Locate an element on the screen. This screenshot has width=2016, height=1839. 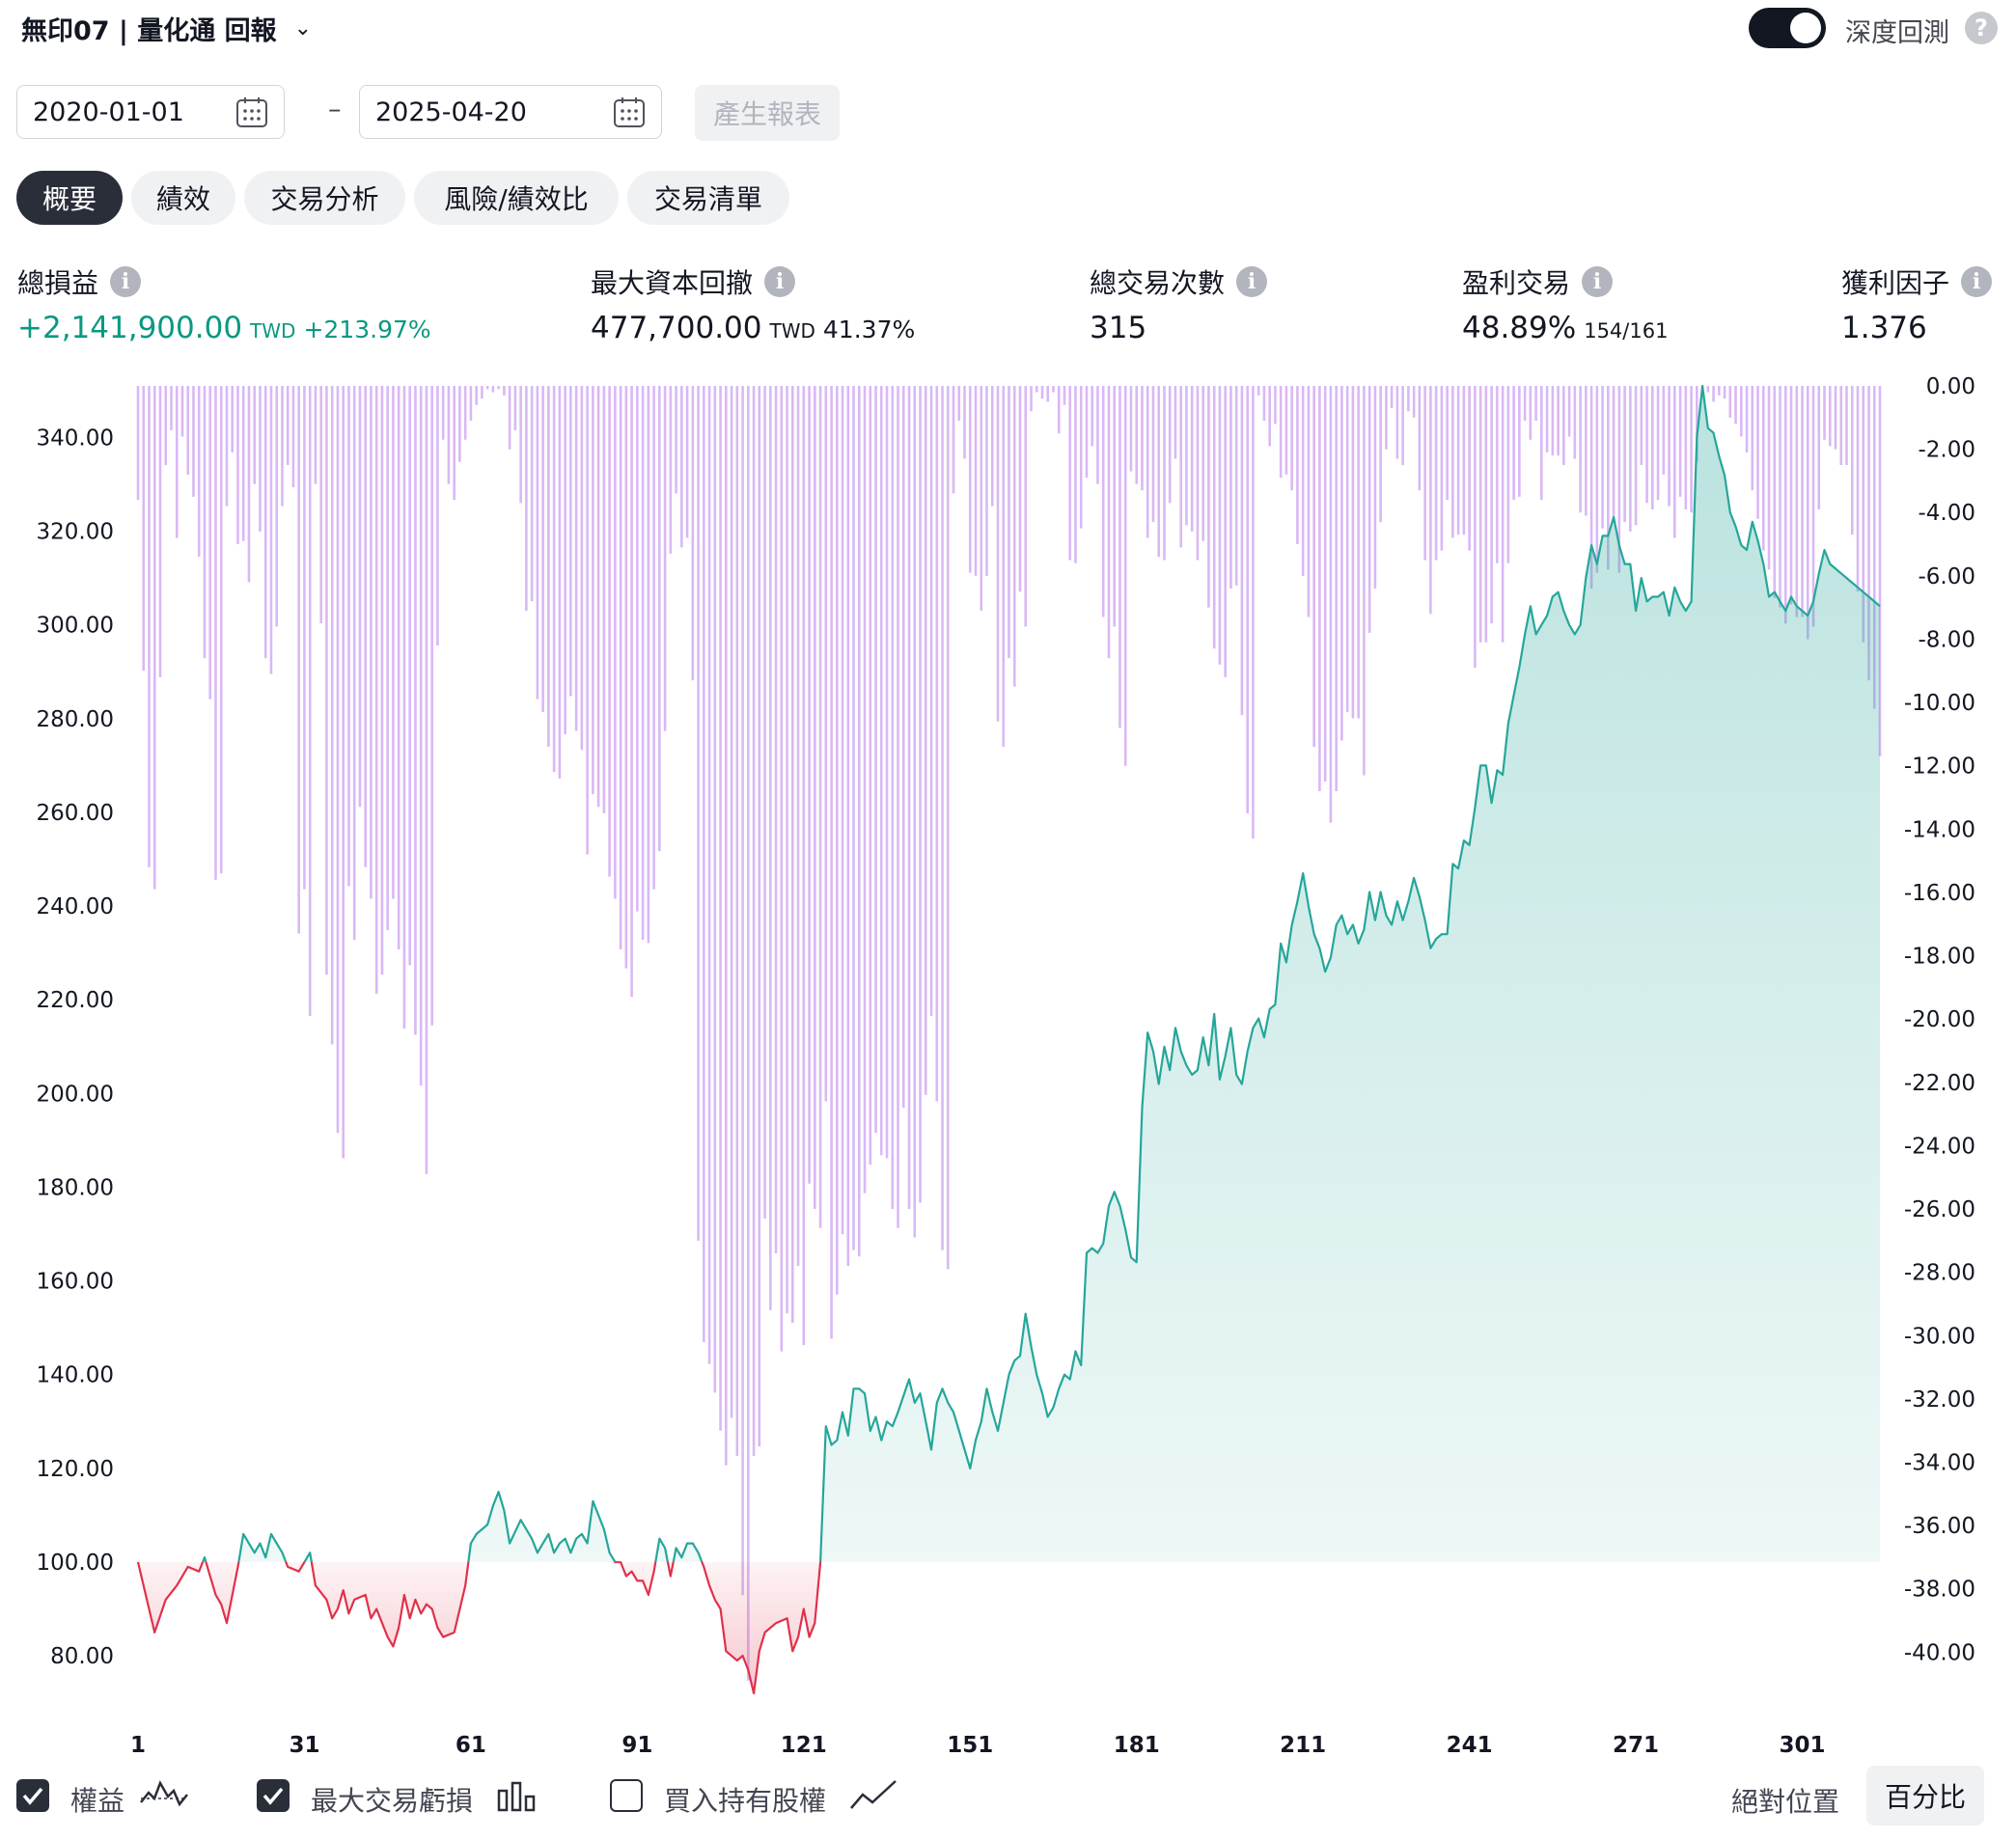
y-right-tick: -8.00 is located at coordinates (1946, 639).